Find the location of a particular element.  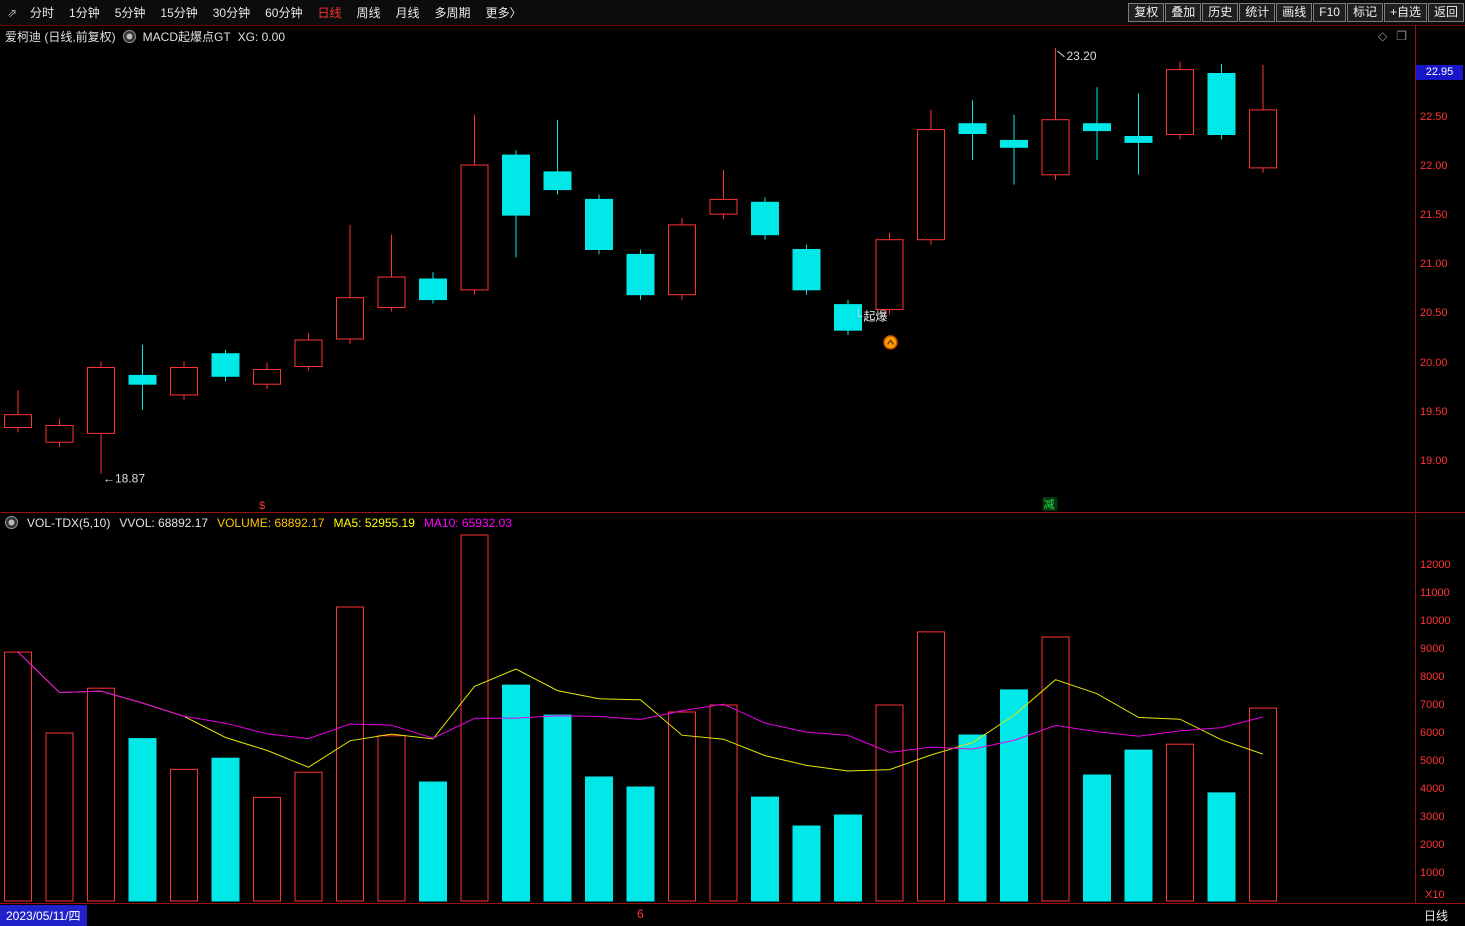

vol-indicator-name: VOL-TDX(5,10) is located at coordinates (69, 522).